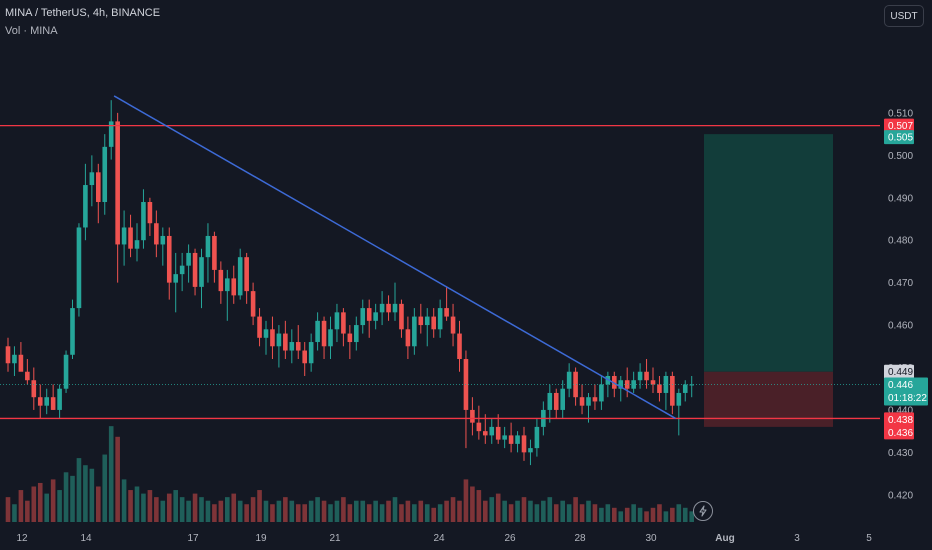  What do you see at coordinates (906, 391) in the screenshot?
I see `last-price-tag` at bounding box center [906, 391].